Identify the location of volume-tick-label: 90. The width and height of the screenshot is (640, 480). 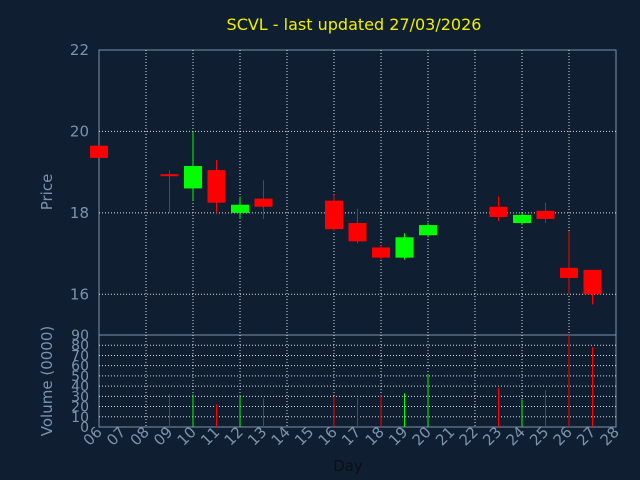
(80, 336).